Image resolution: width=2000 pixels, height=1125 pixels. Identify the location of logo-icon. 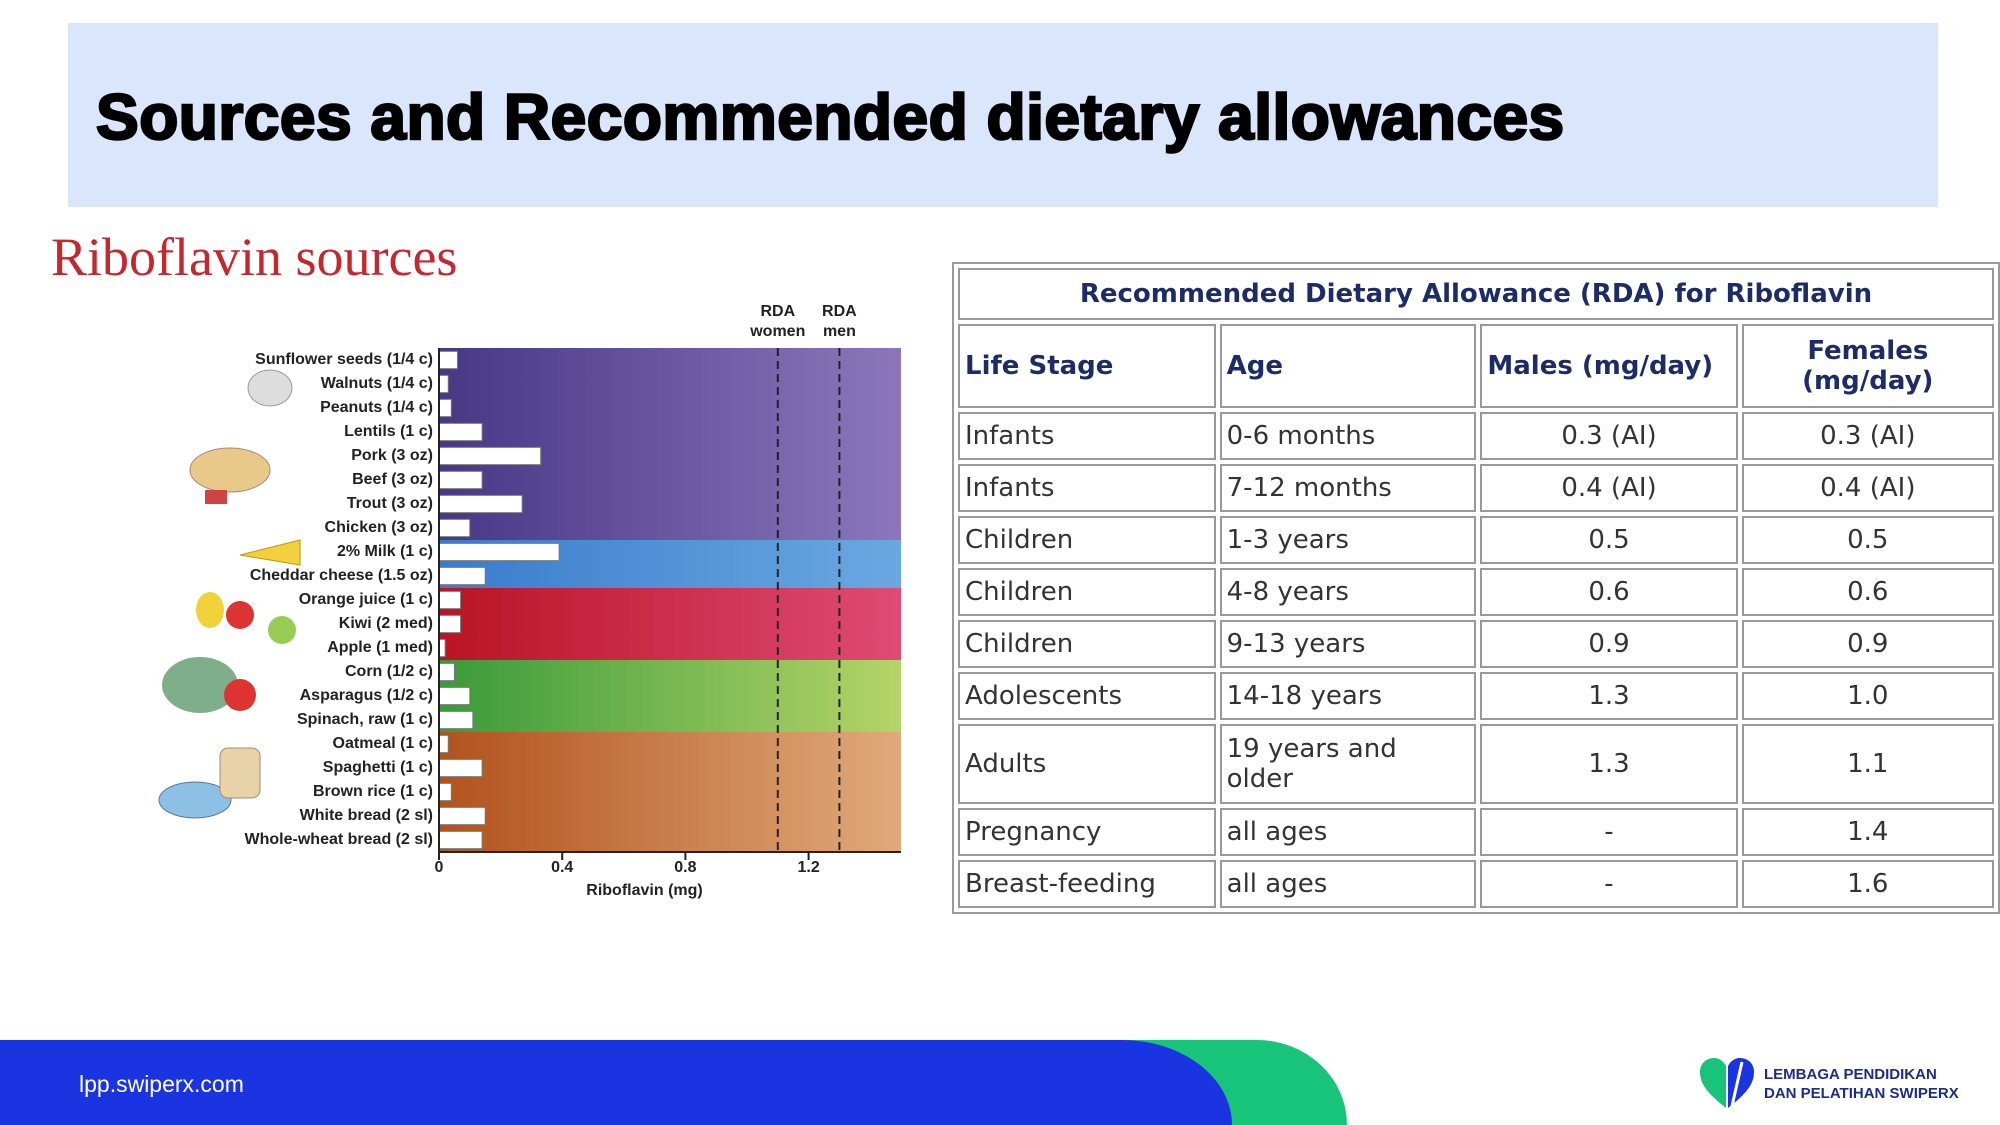
(1727, 1083).